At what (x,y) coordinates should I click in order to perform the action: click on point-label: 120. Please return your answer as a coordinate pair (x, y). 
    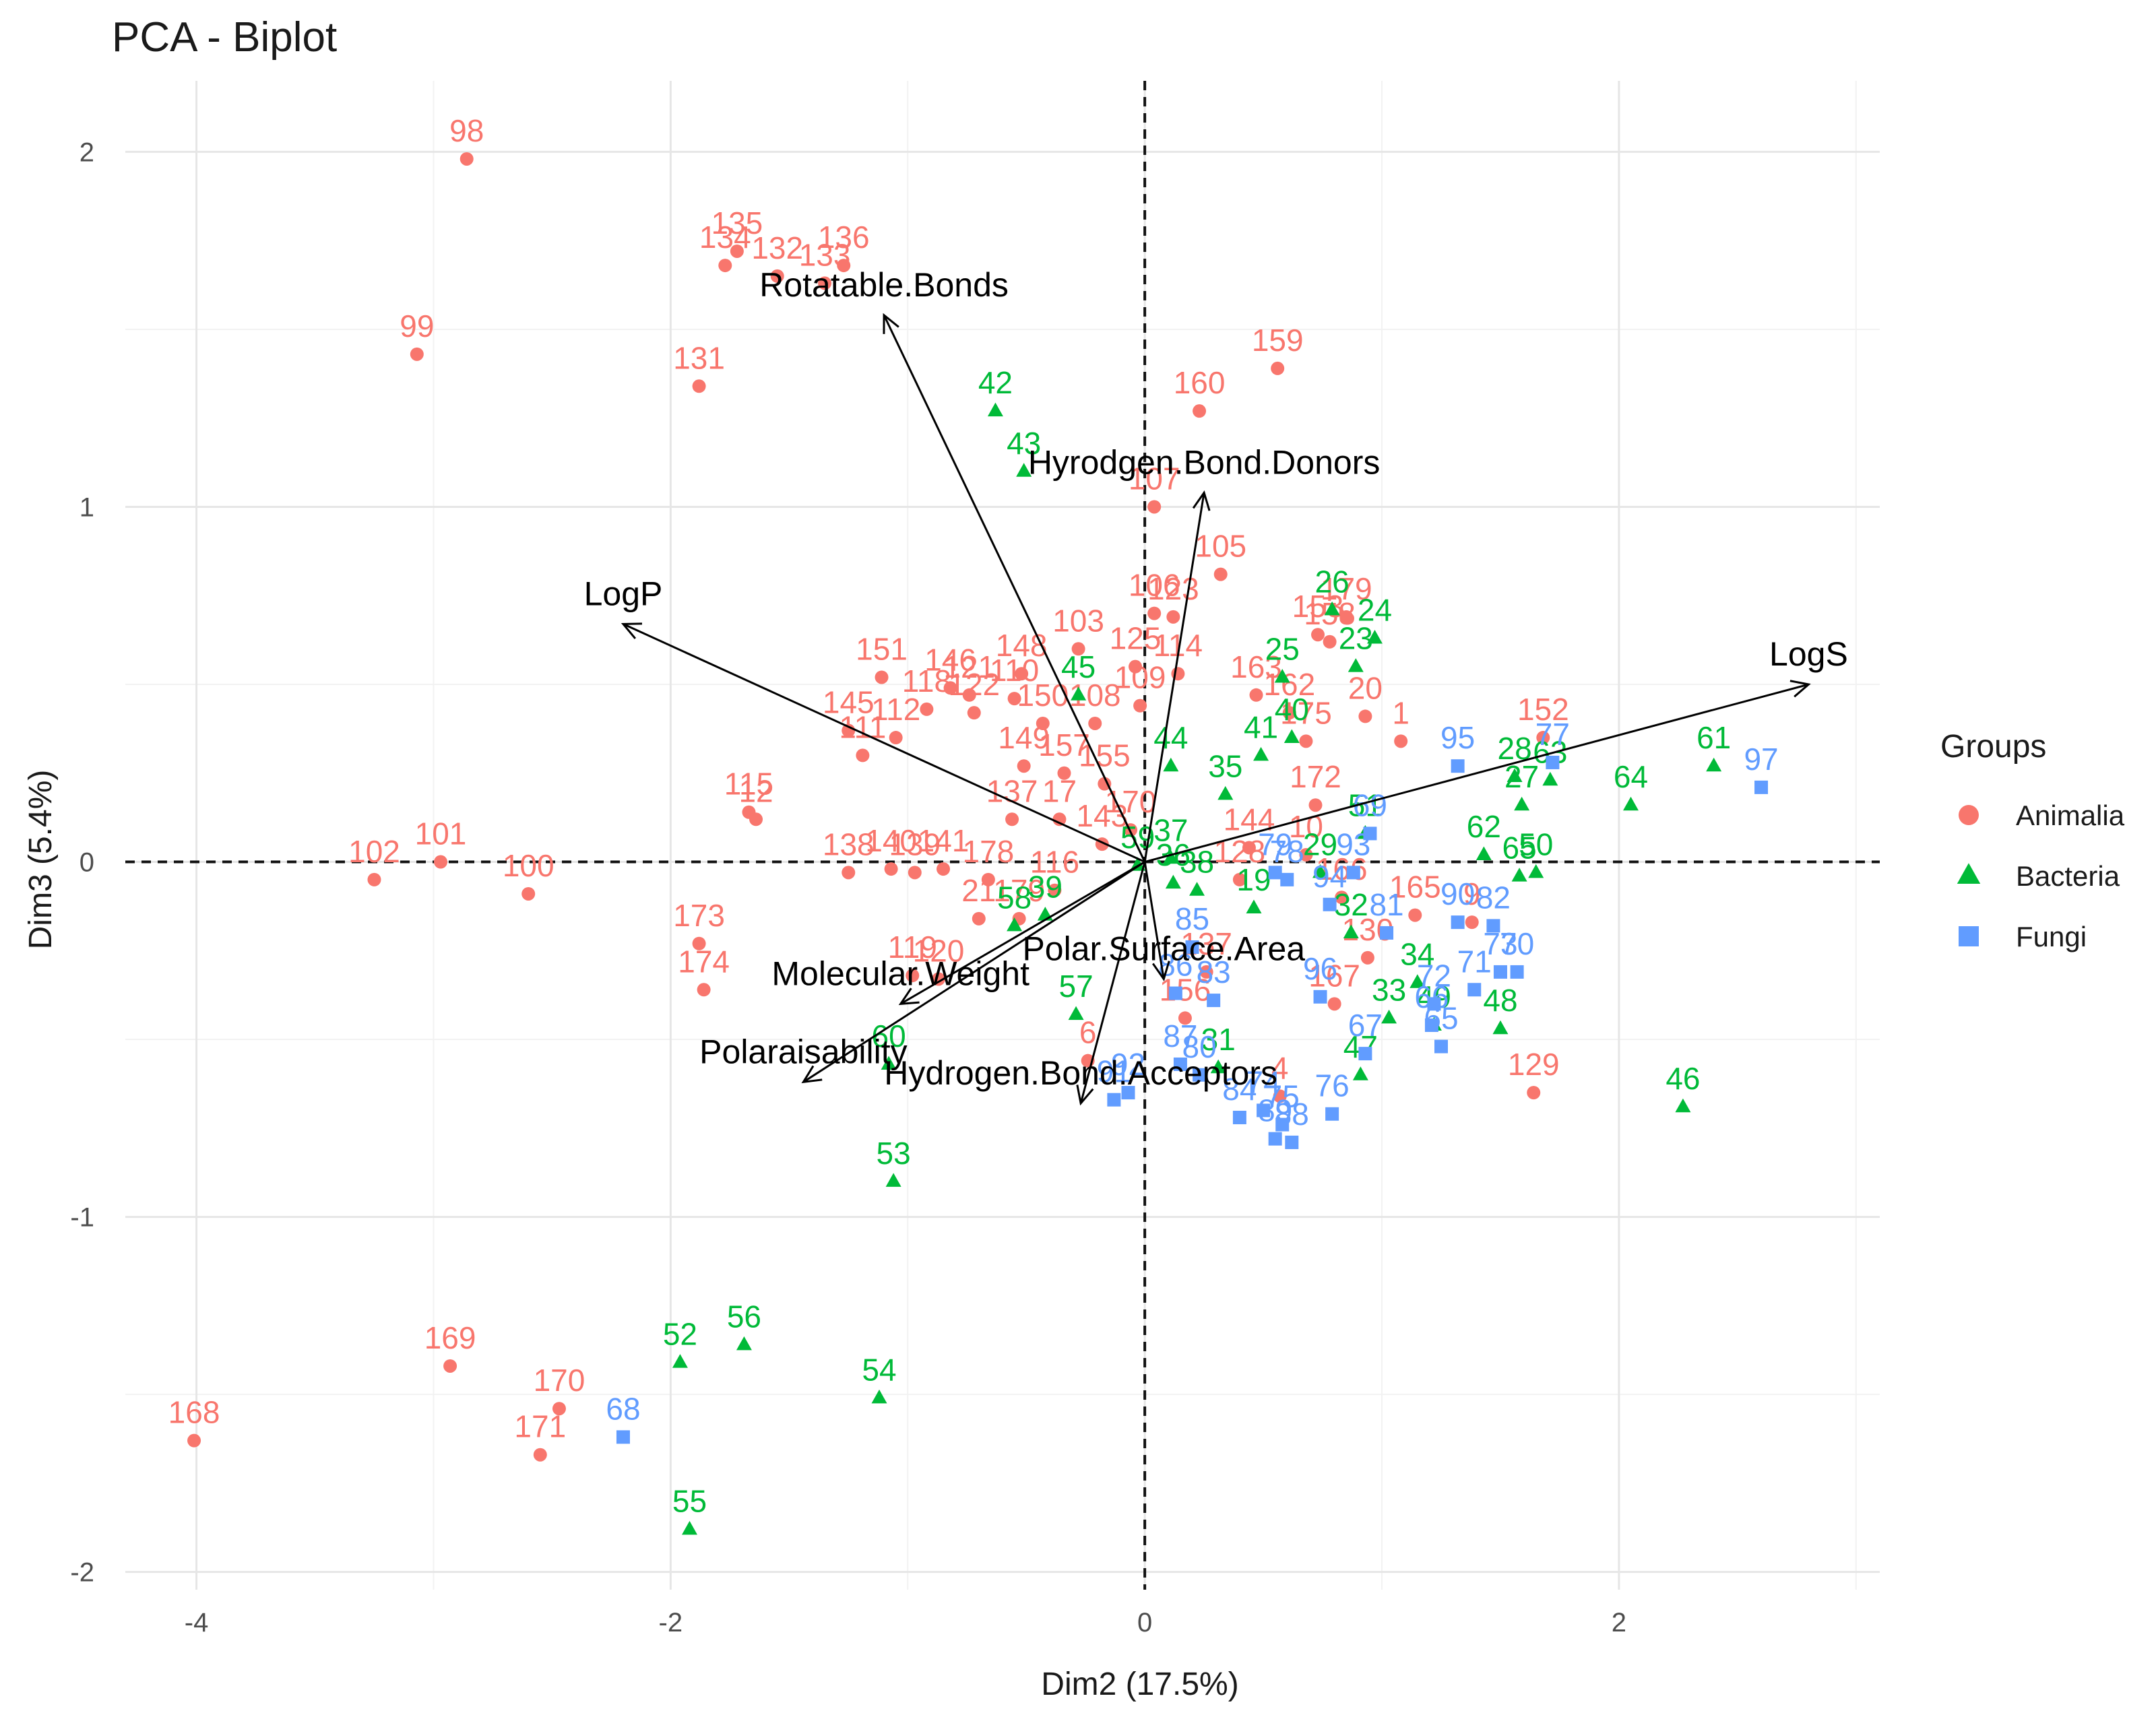
    Looking at the image, I should click on (939, 950).